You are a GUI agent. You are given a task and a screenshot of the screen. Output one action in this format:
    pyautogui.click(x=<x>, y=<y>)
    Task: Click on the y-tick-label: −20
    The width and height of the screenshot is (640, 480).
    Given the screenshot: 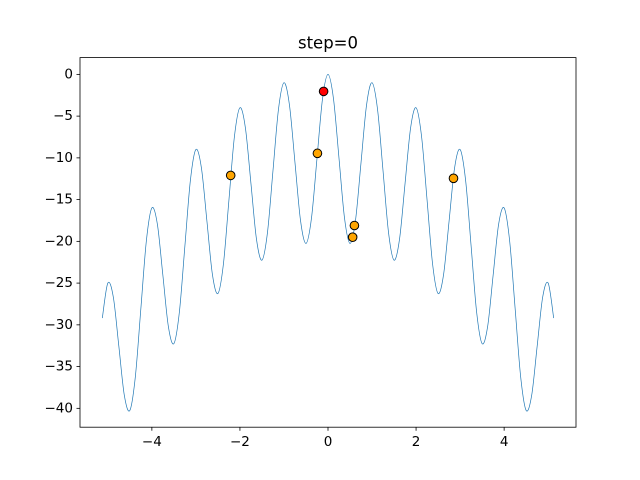 What is the action you would take?
    pyautogui.click(x=59, y=241)
    